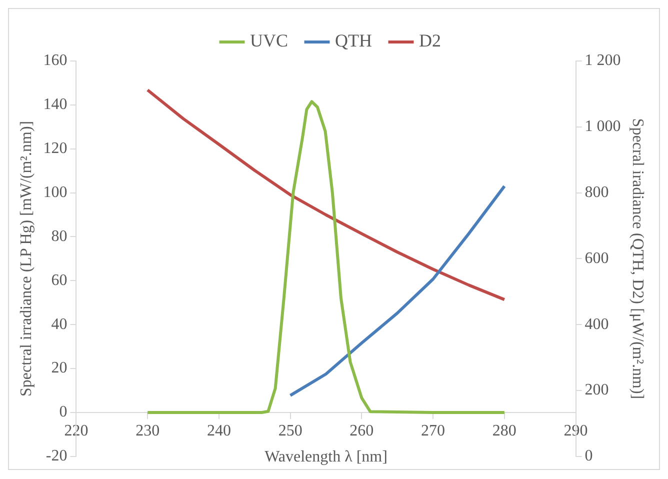 The image size is (668, 479). Describe the element at coordinates (218, 431) in the screenshot. I see `x-tick-label: 240` at that location.